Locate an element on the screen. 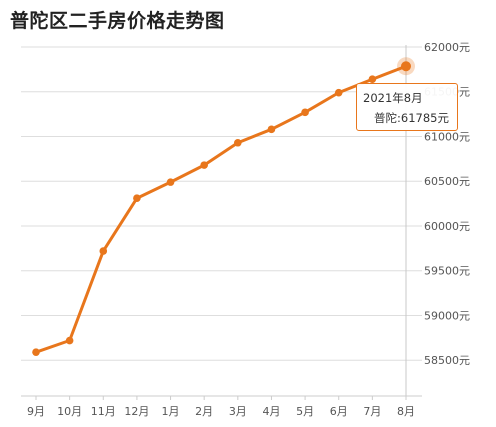  x-tick-label: 4月 is located at coordinates (271, 411).